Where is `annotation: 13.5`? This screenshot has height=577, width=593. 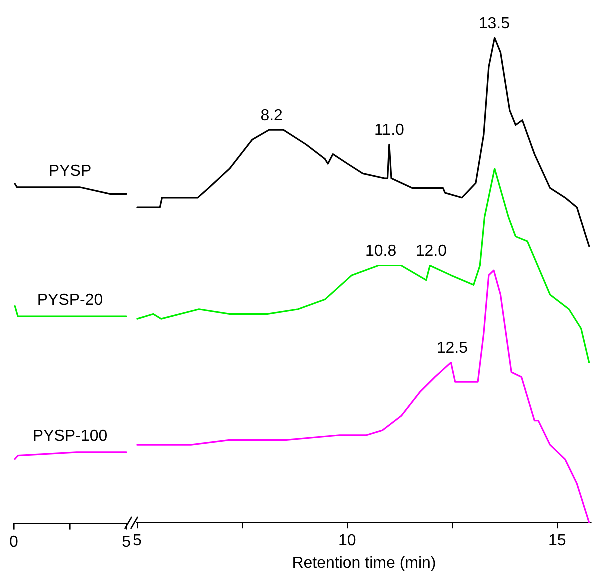
annotation: 13.5 is located at coordinates (494, 23).